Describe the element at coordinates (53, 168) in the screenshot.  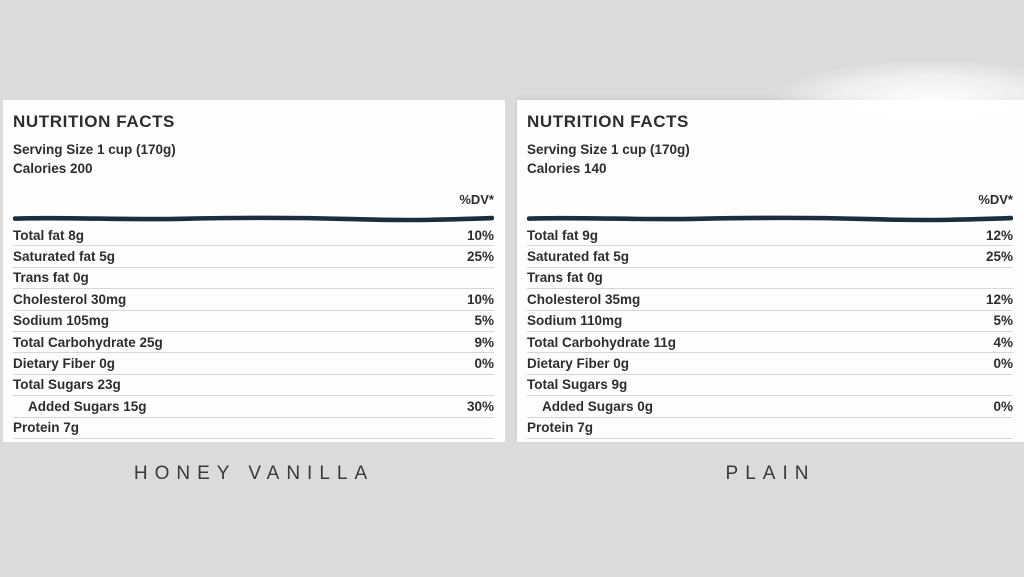
I see `calories-text: Calories 200` at that location.